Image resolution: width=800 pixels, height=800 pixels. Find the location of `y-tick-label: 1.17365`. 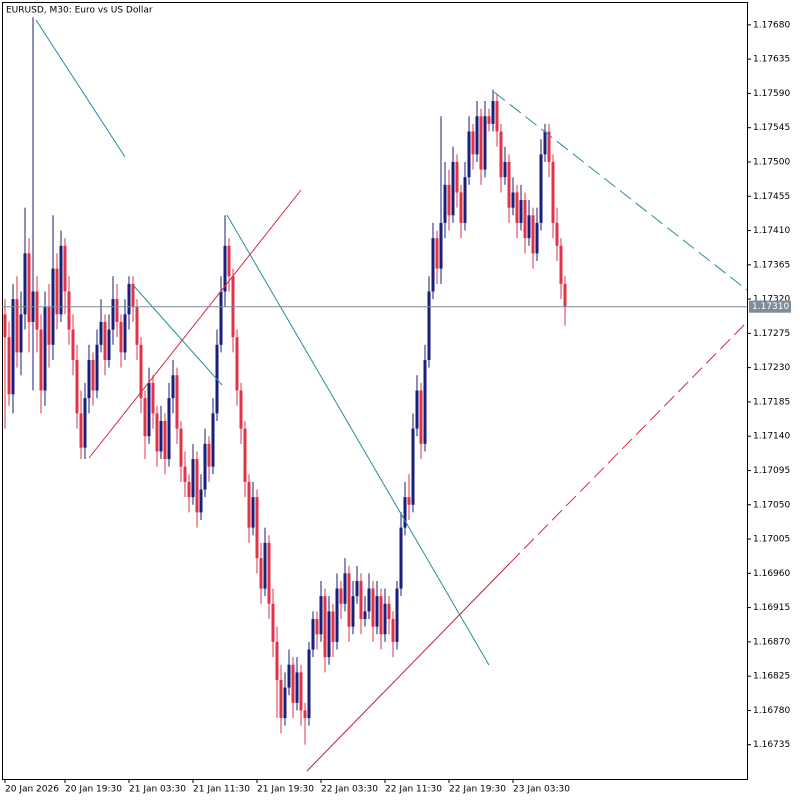

y-tick-label: 1.17365 is located at coordinates (771, 265).